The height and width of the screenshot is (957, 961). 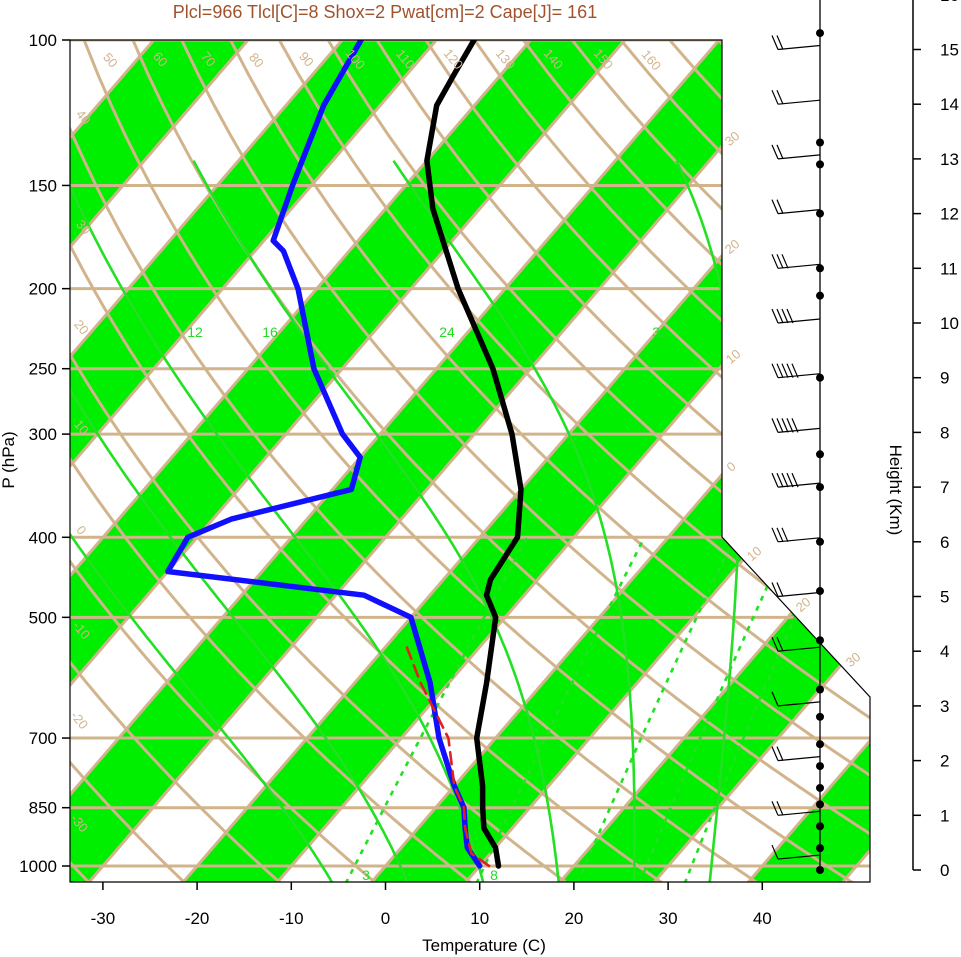 I want to click on temperature-tick-label: 20, so click(x=573, y=918).